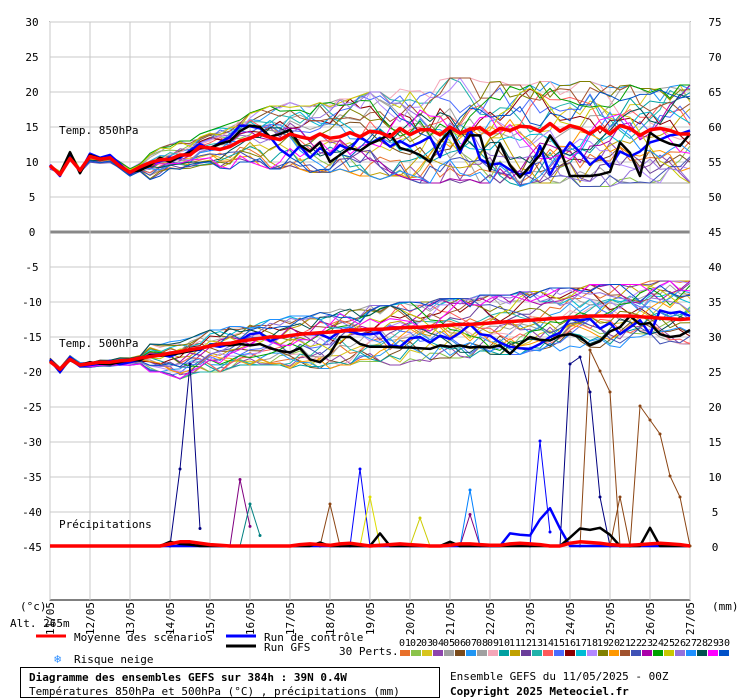  What do you see at coordinates (714, 267) in the screenshot?
I see `right-tick-label: 40` at bounding box center [714, 267].